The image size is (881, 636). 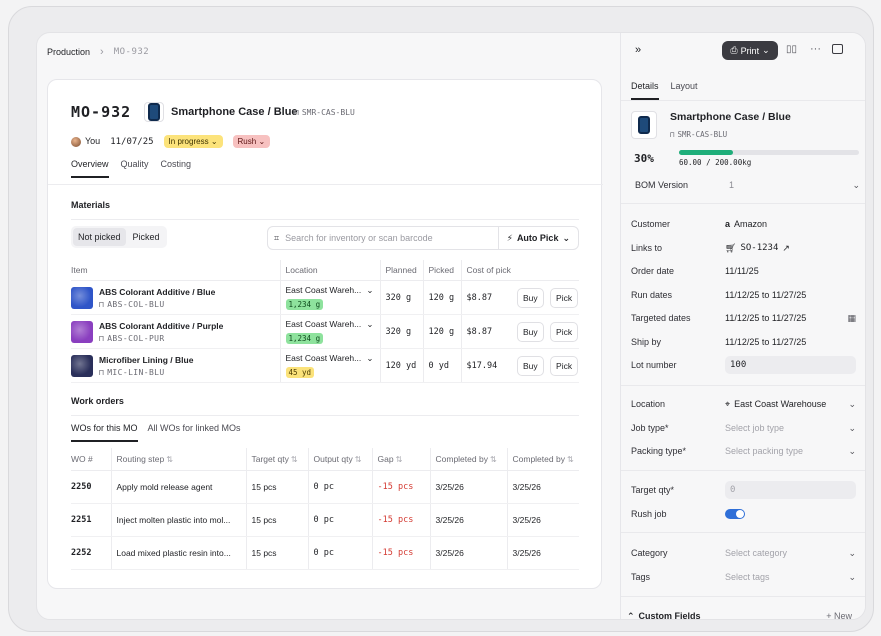 I want to click on priority-badge: Rush ⌄, so click(x=251, y=141).